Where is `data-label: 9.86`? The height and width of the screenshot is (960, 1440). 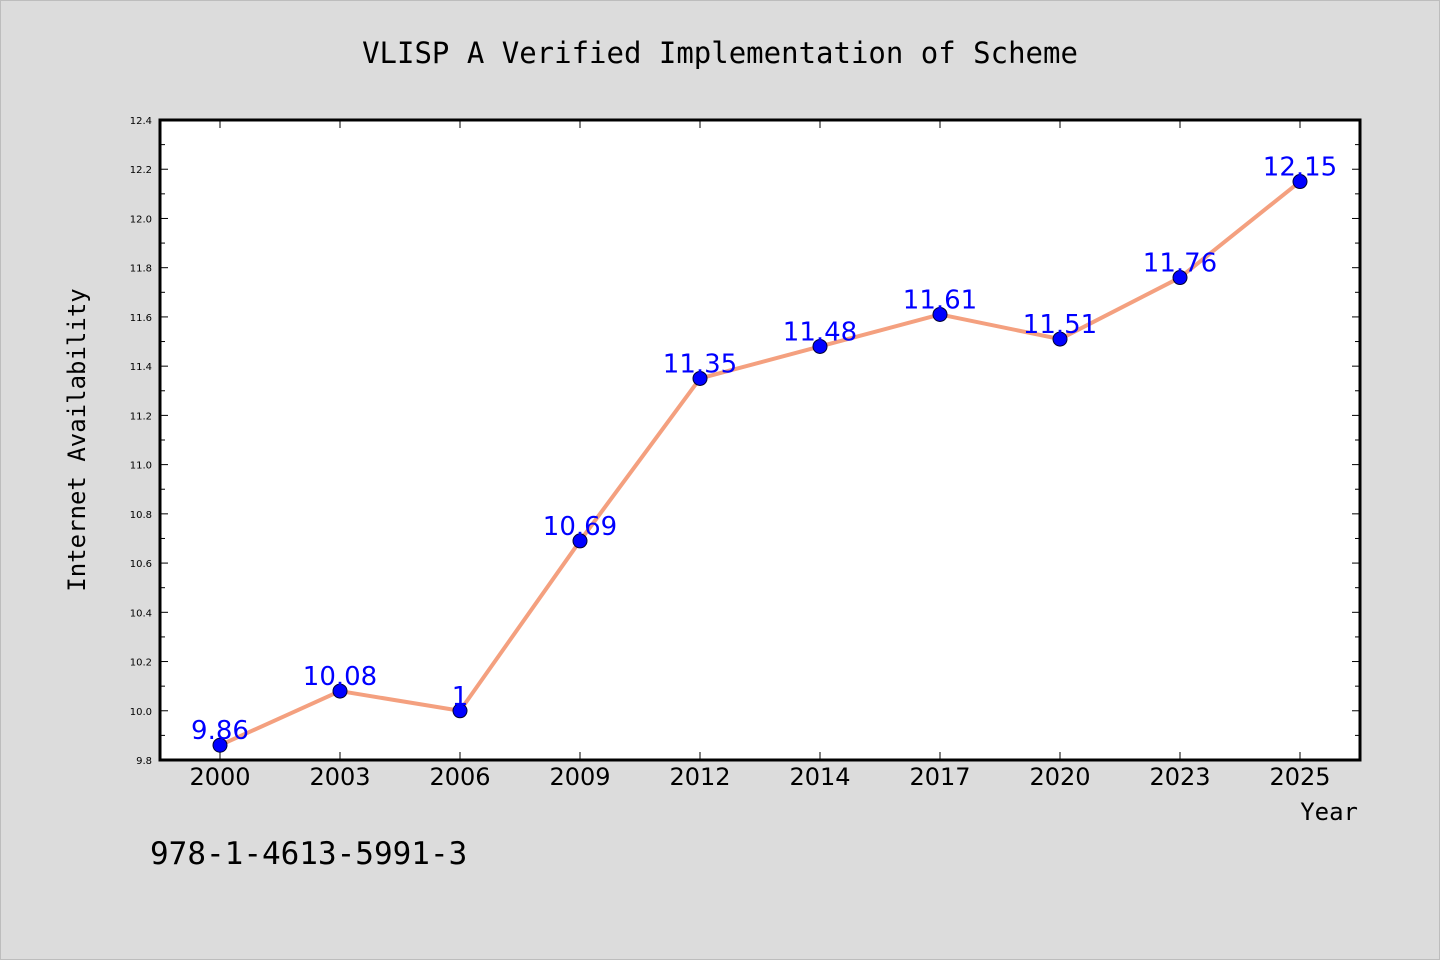
data-label: 9.86 is located at coordinates (220, 731).